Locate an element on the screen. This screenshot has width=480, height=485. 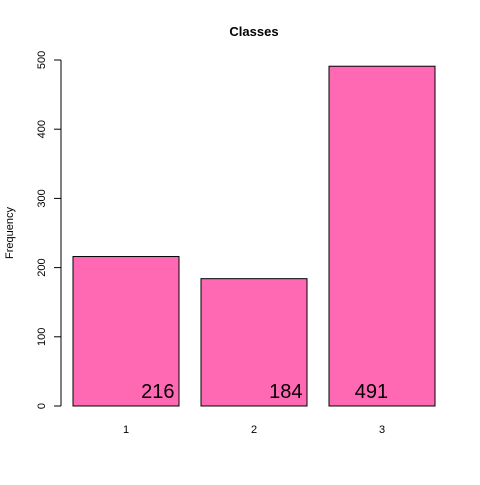
chart-title: Classes is located at coordinates (253, 31).